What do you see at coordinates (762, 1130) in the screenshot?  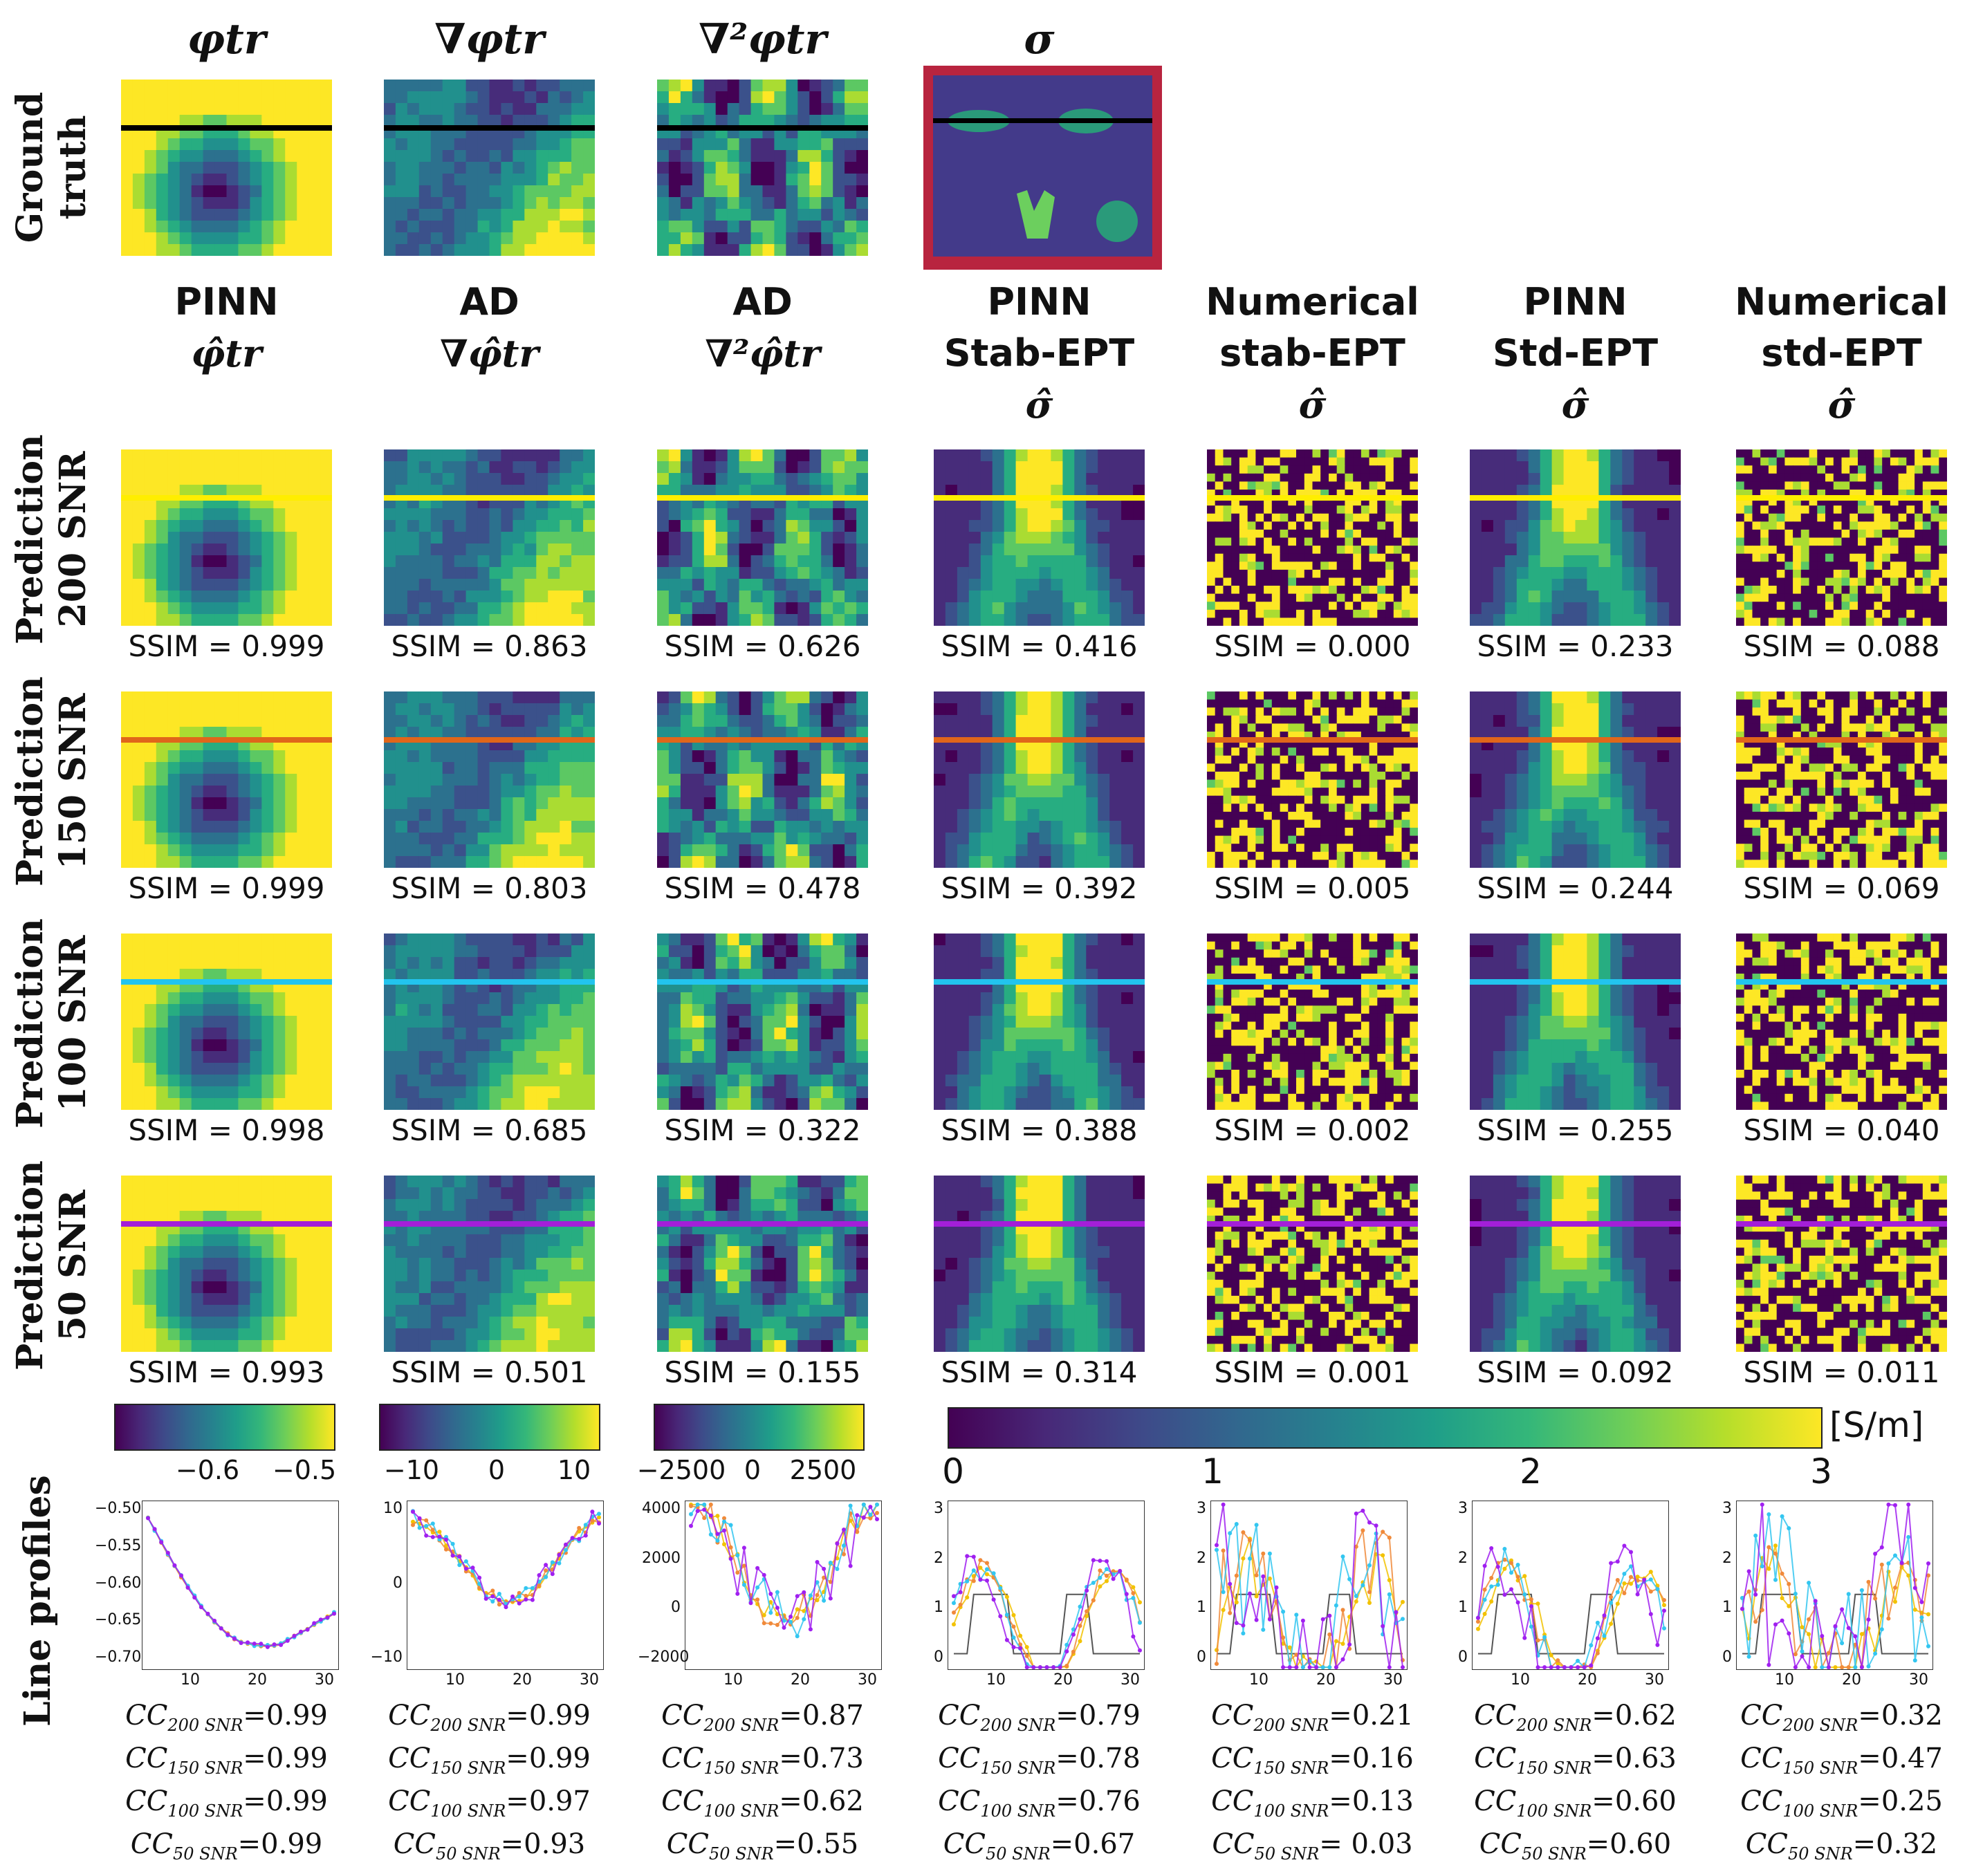 I see `ssim-r2-c2: SSIM = 0.322` at bounding box center [762, 1130].